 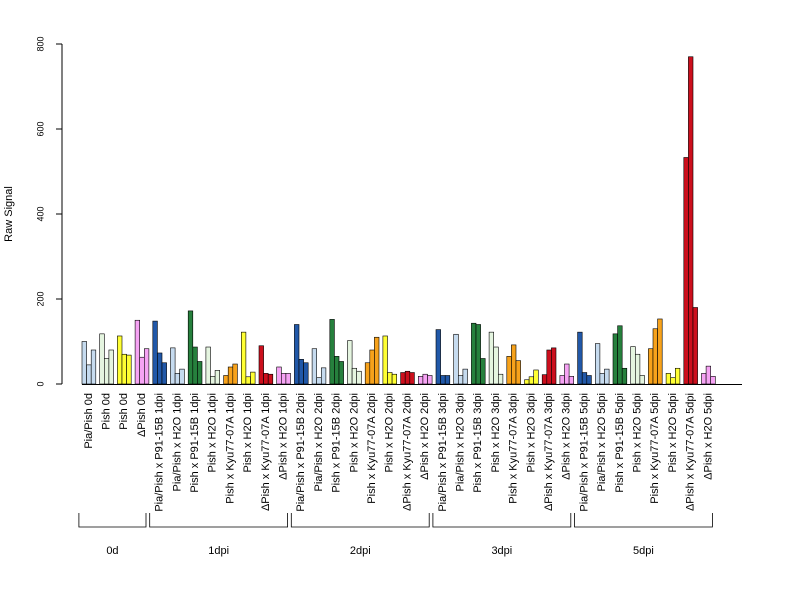 I want to click on y-tick-label: 200, so click(x=40, y=298).